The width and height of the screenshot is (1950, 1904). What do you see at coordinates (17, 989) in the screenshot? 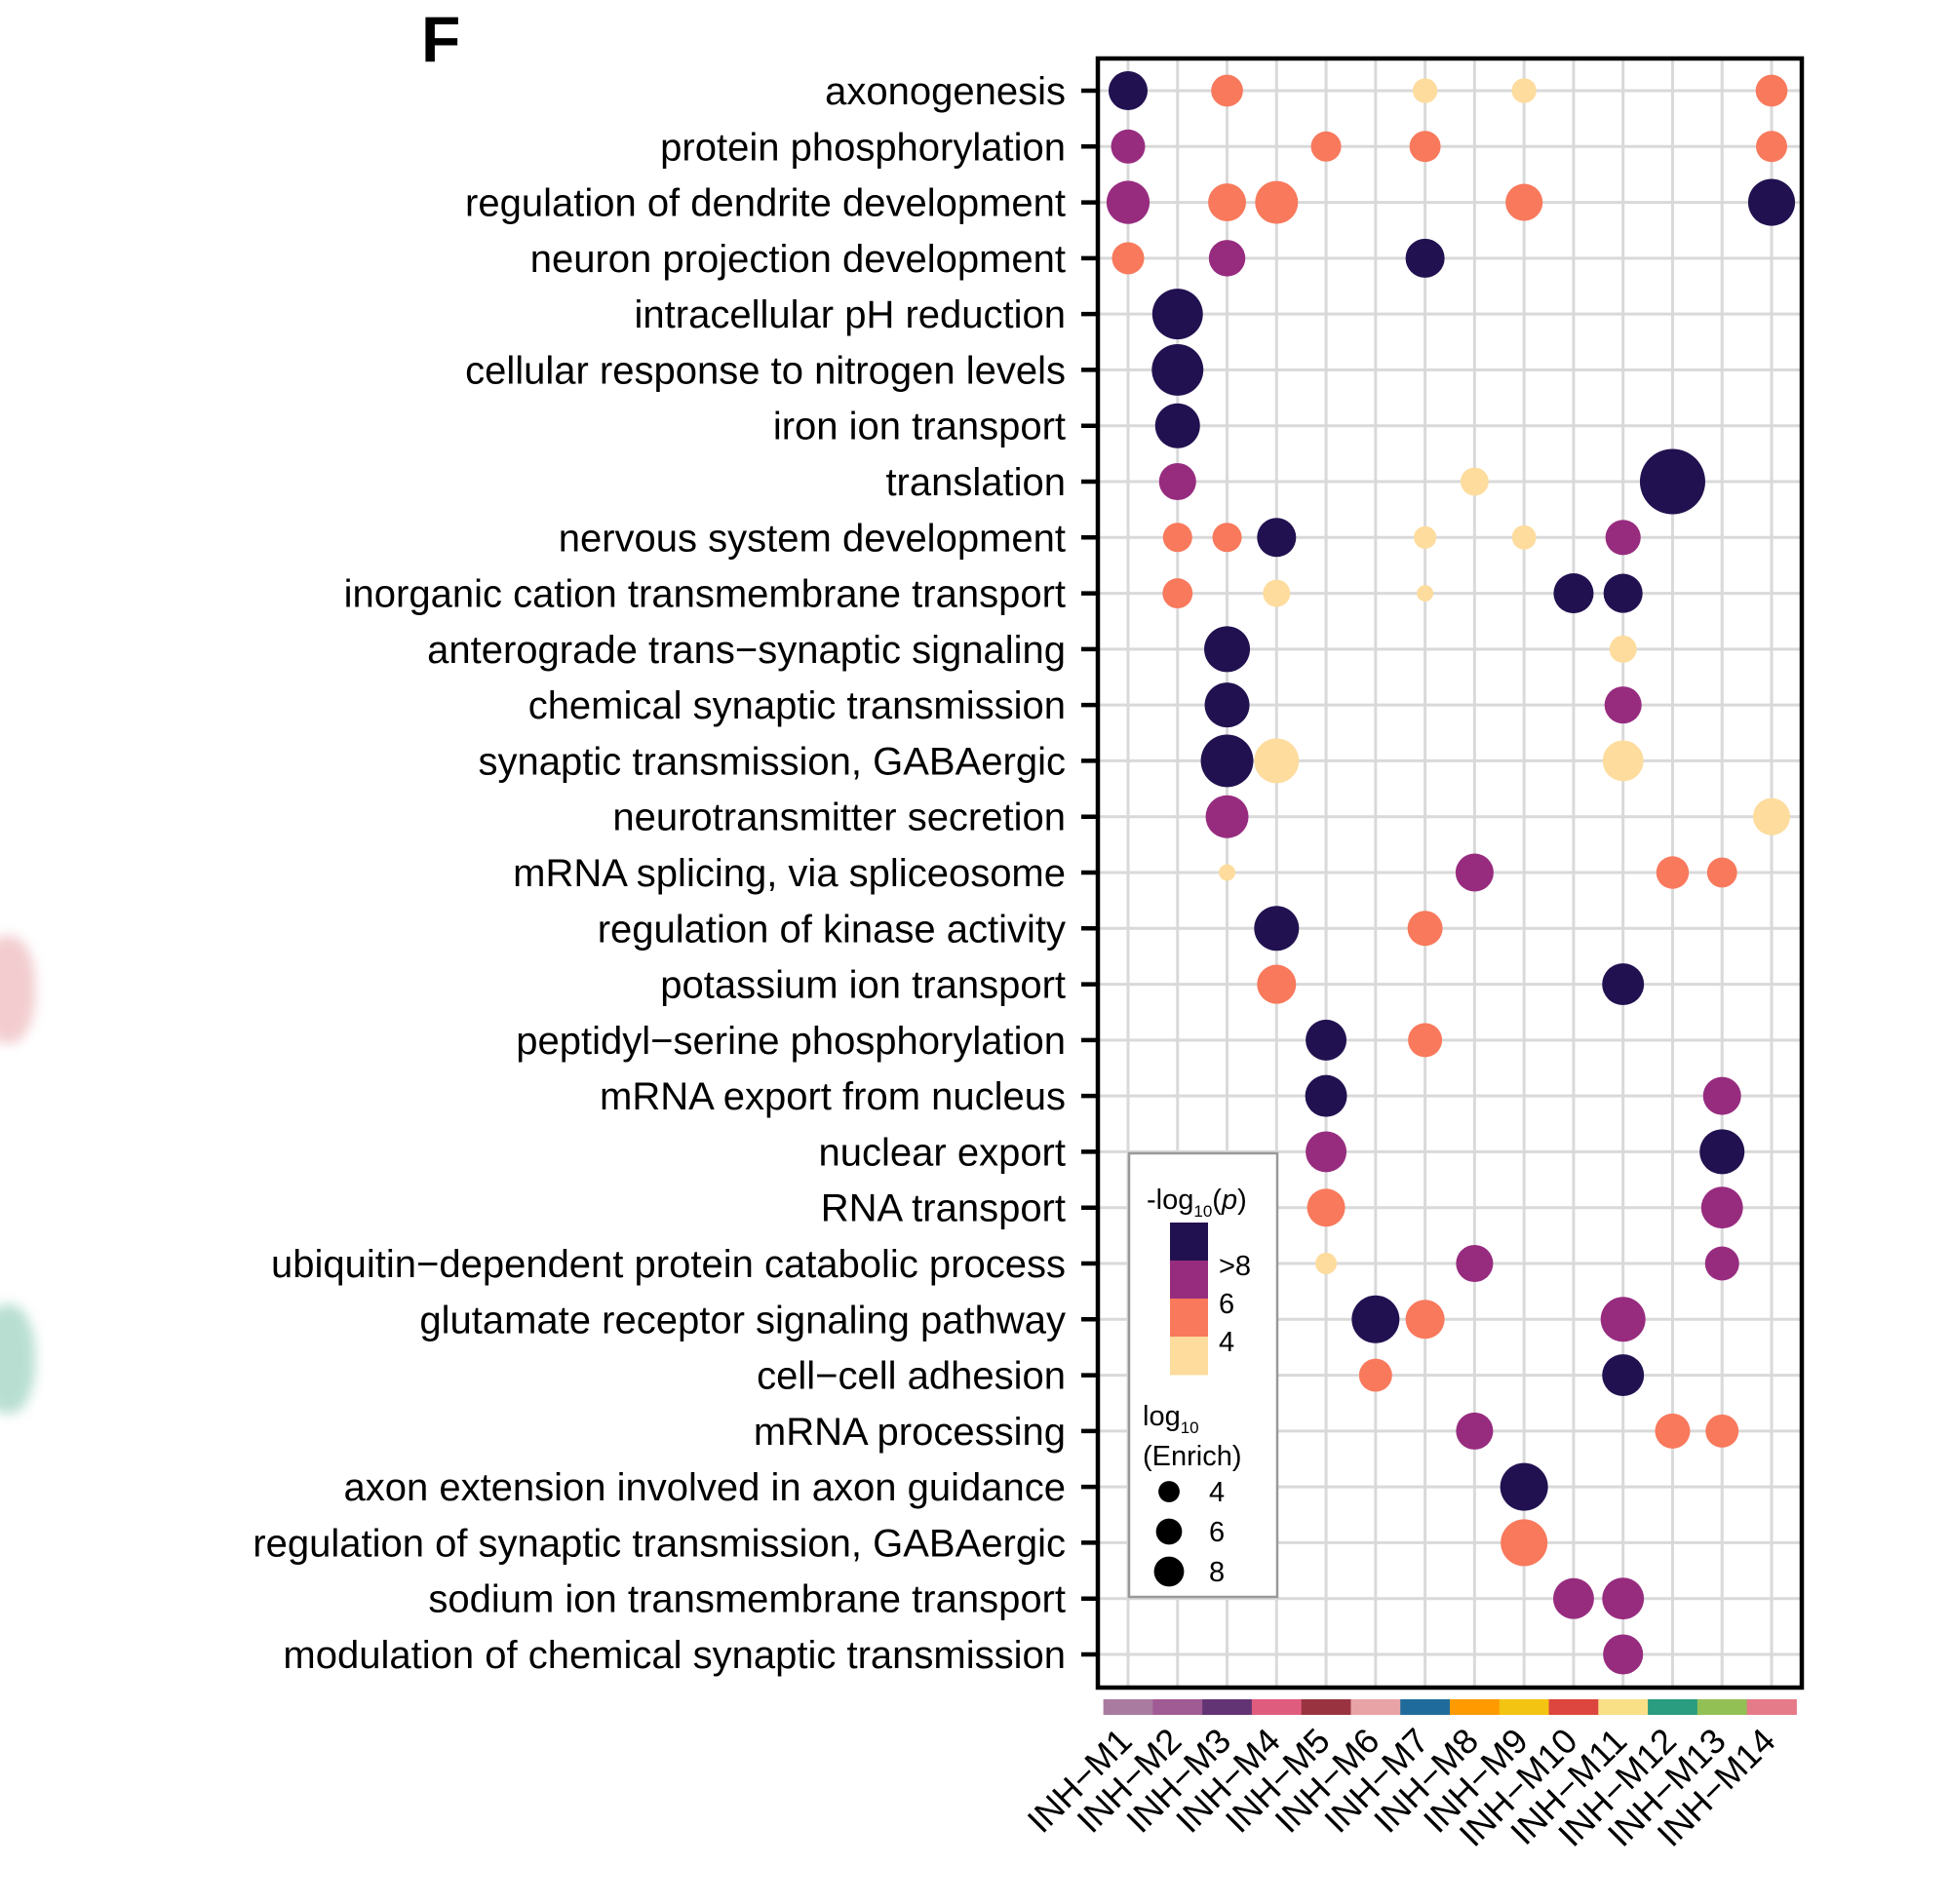
I see `umap-cluster-fragment-pink` at bounding box center [17, 989].